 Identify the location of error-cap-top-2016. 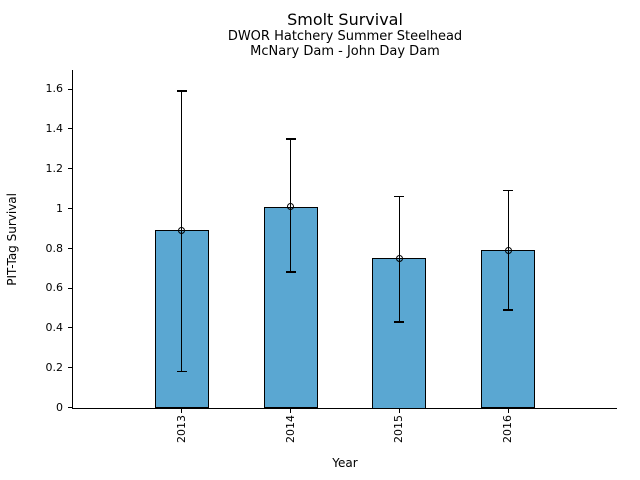
(508, 190).